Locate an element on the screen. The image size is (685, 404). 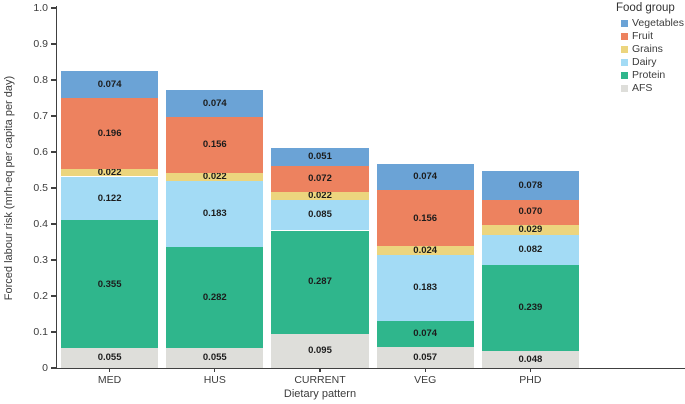
legend-label: Protein is located at coordinates (649, 75).